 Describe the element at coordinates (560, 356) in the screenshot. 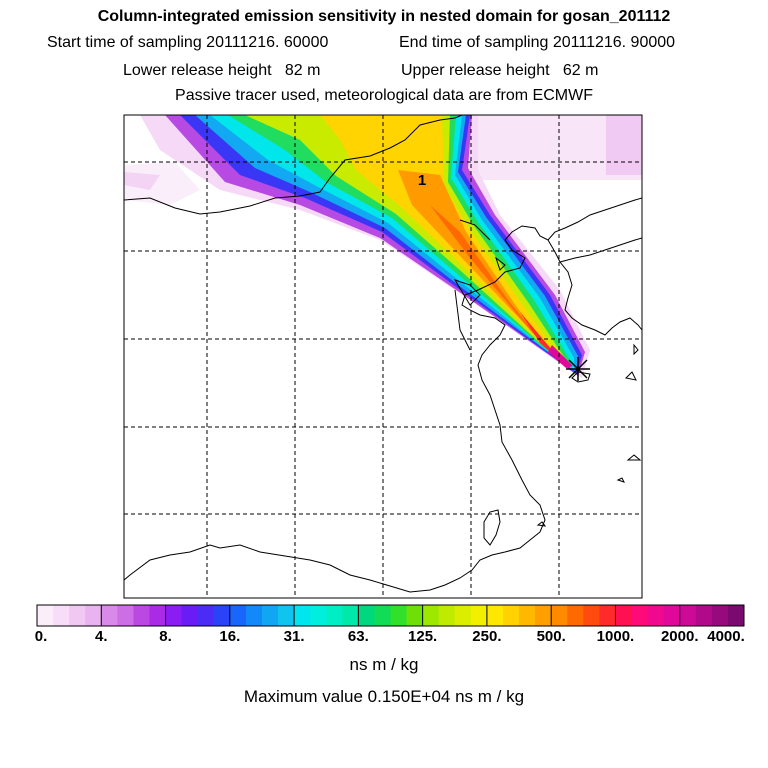

I see `plume-core` at that location.